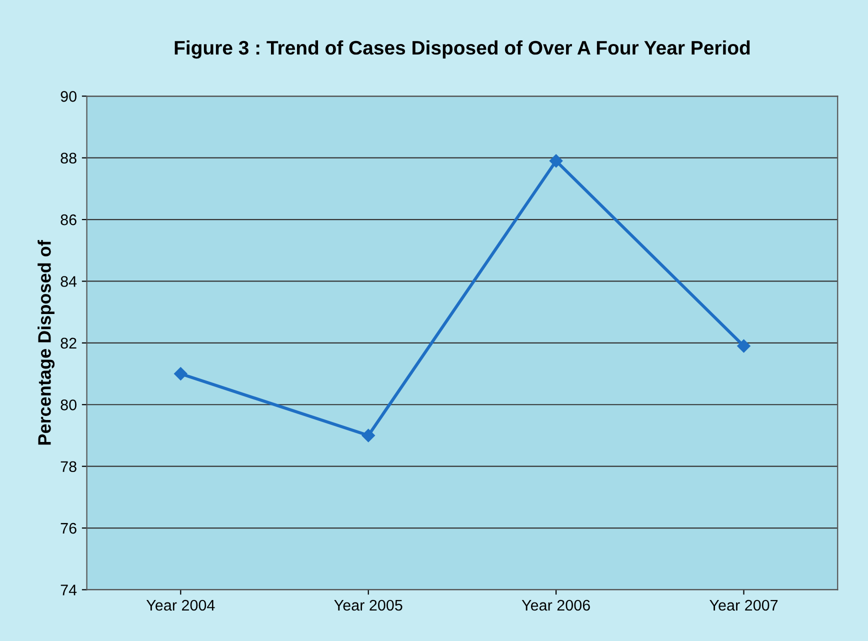 This screenshot has width=868, height=641. Describe the element at coordinates (68, 528) in the screenshot. I see `y-tick-label: 76` at that location.